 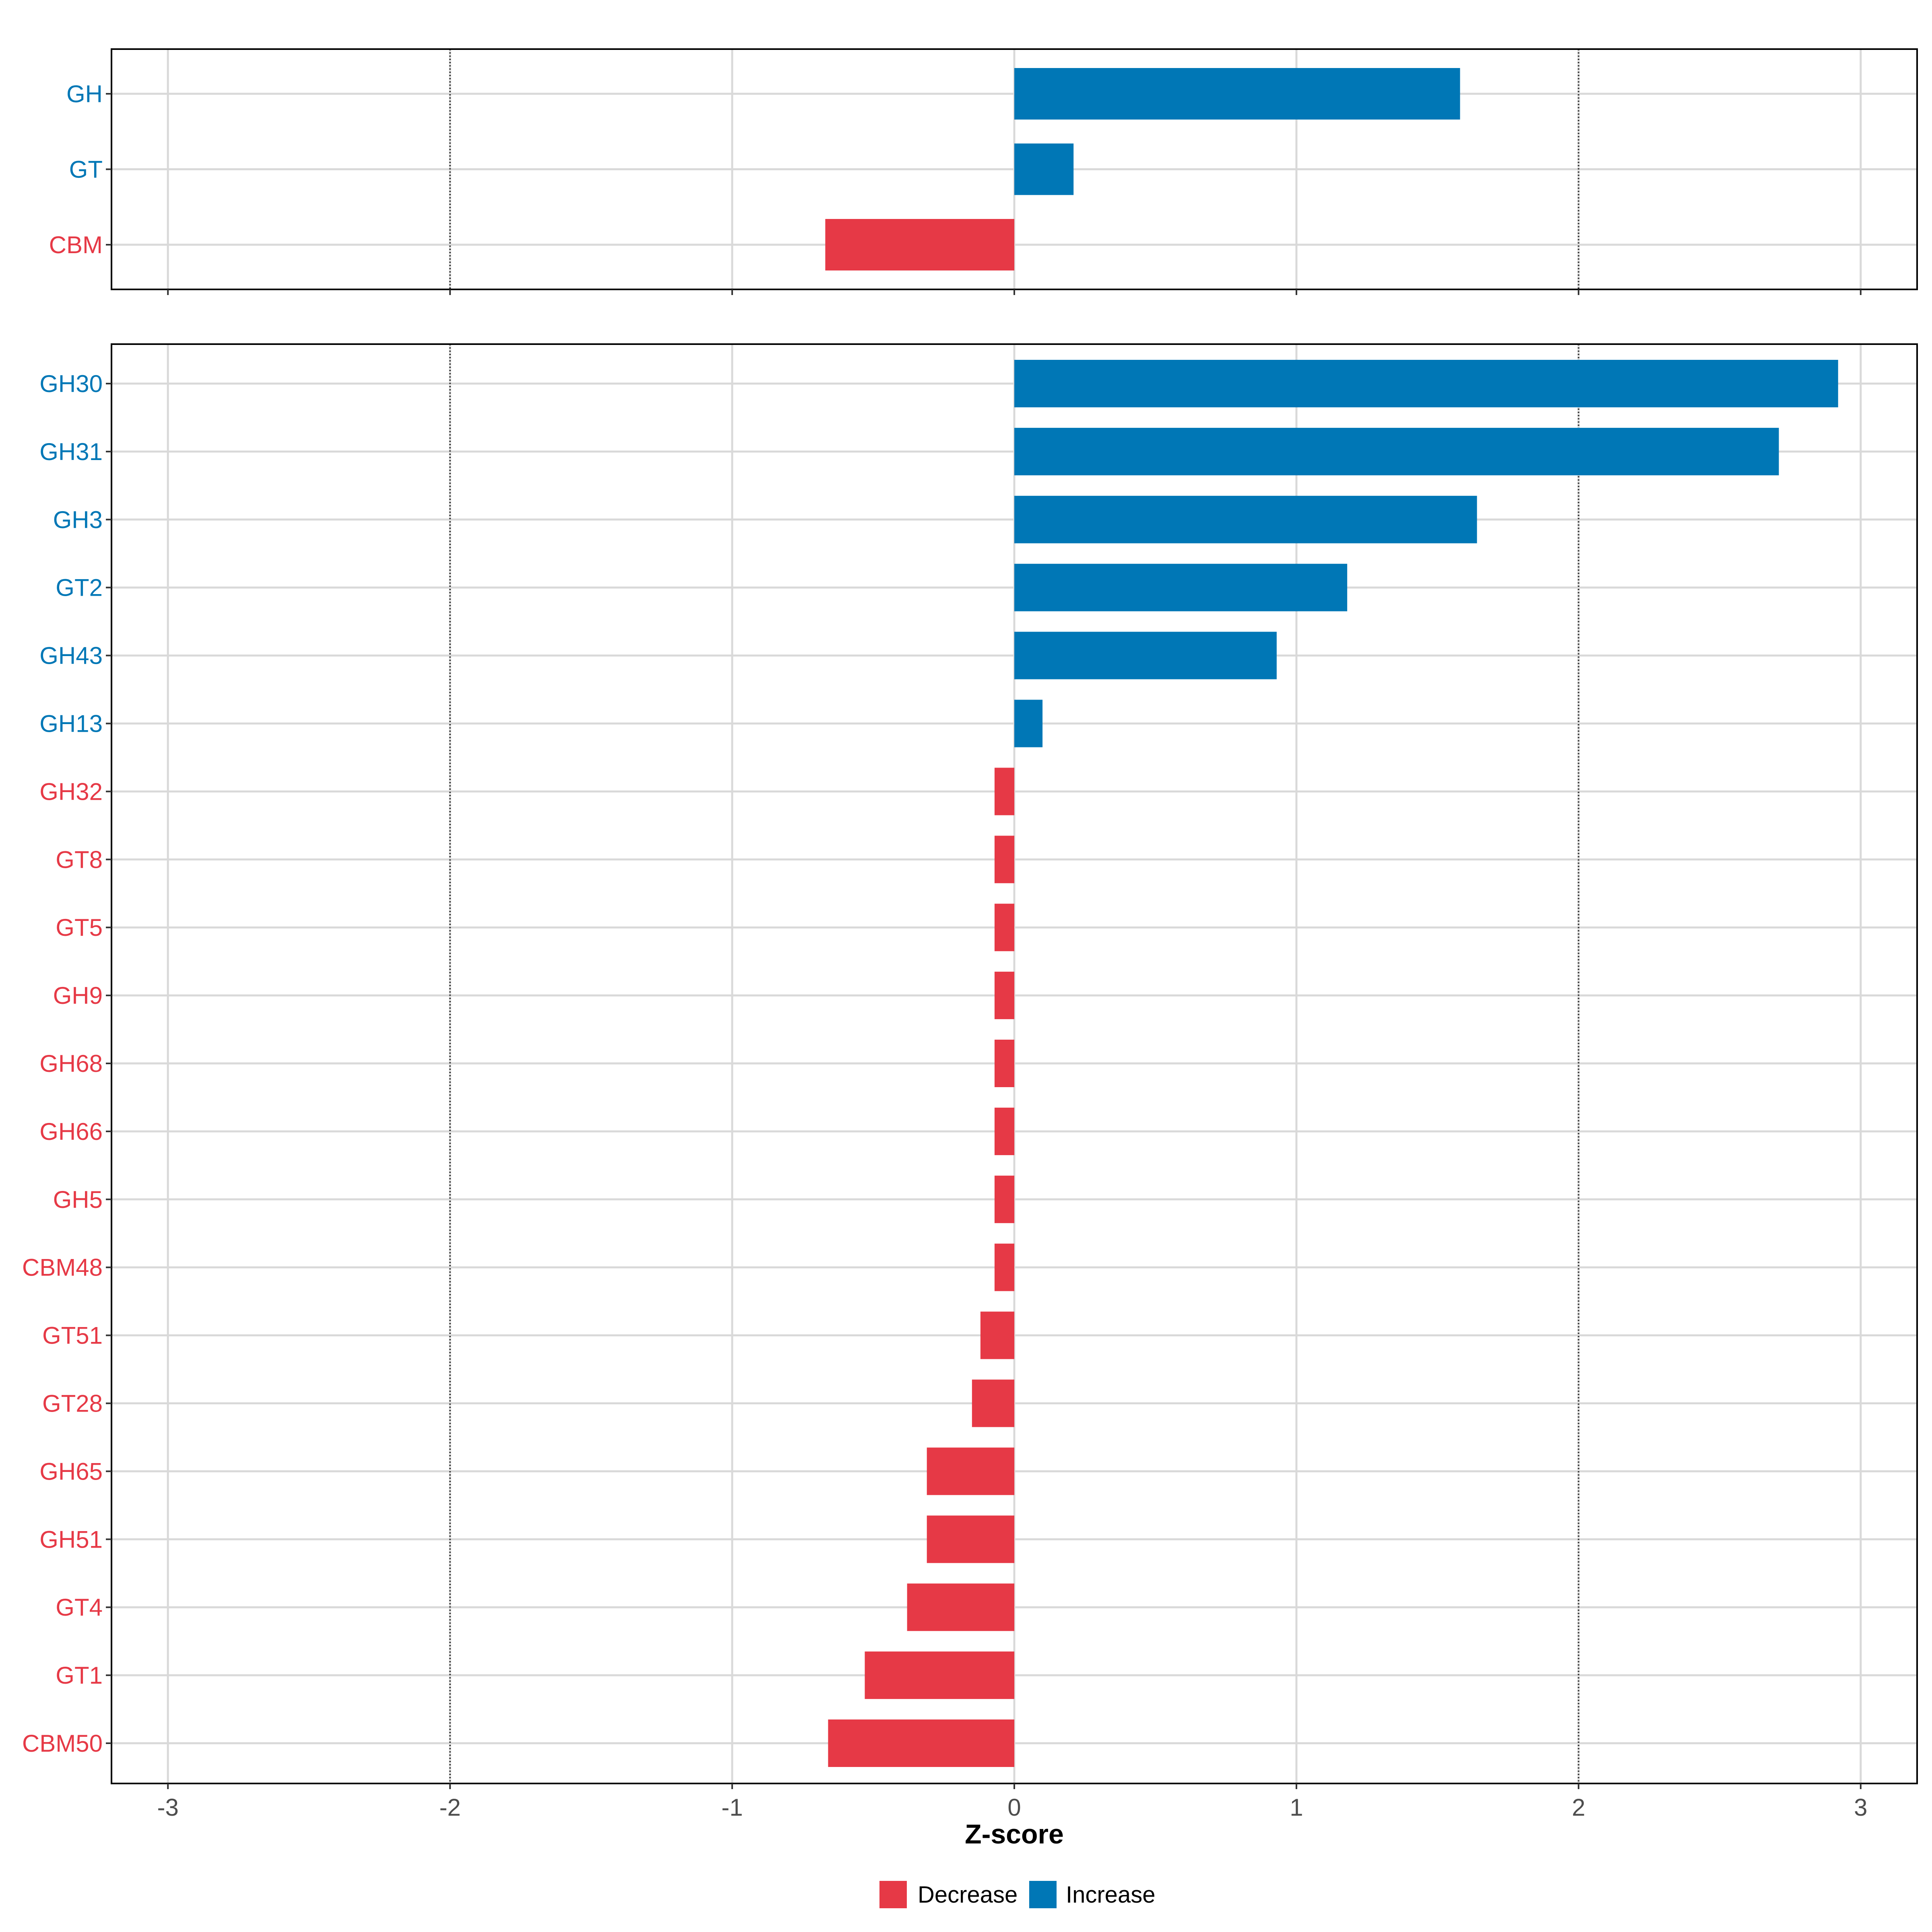 What do you see at coordinates (921, 1743) in the screenshot?
I see `bar-cbm50` at bounding box center [921, 1743].